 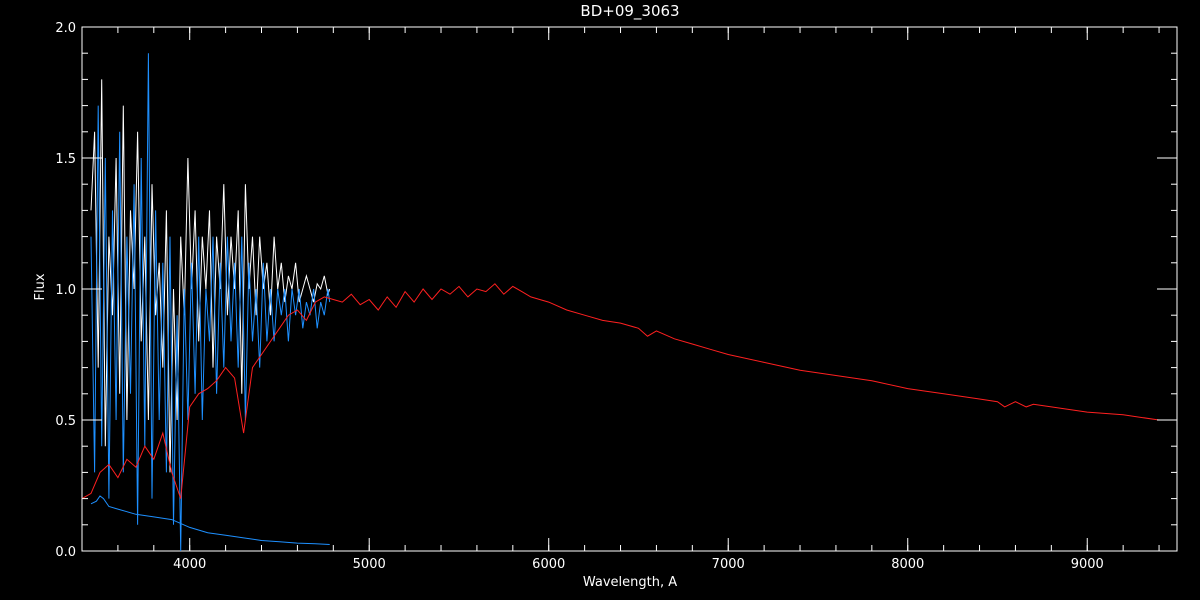 I want to click on x-axis-label: Wavelength, A, so click(x=630, y=582).